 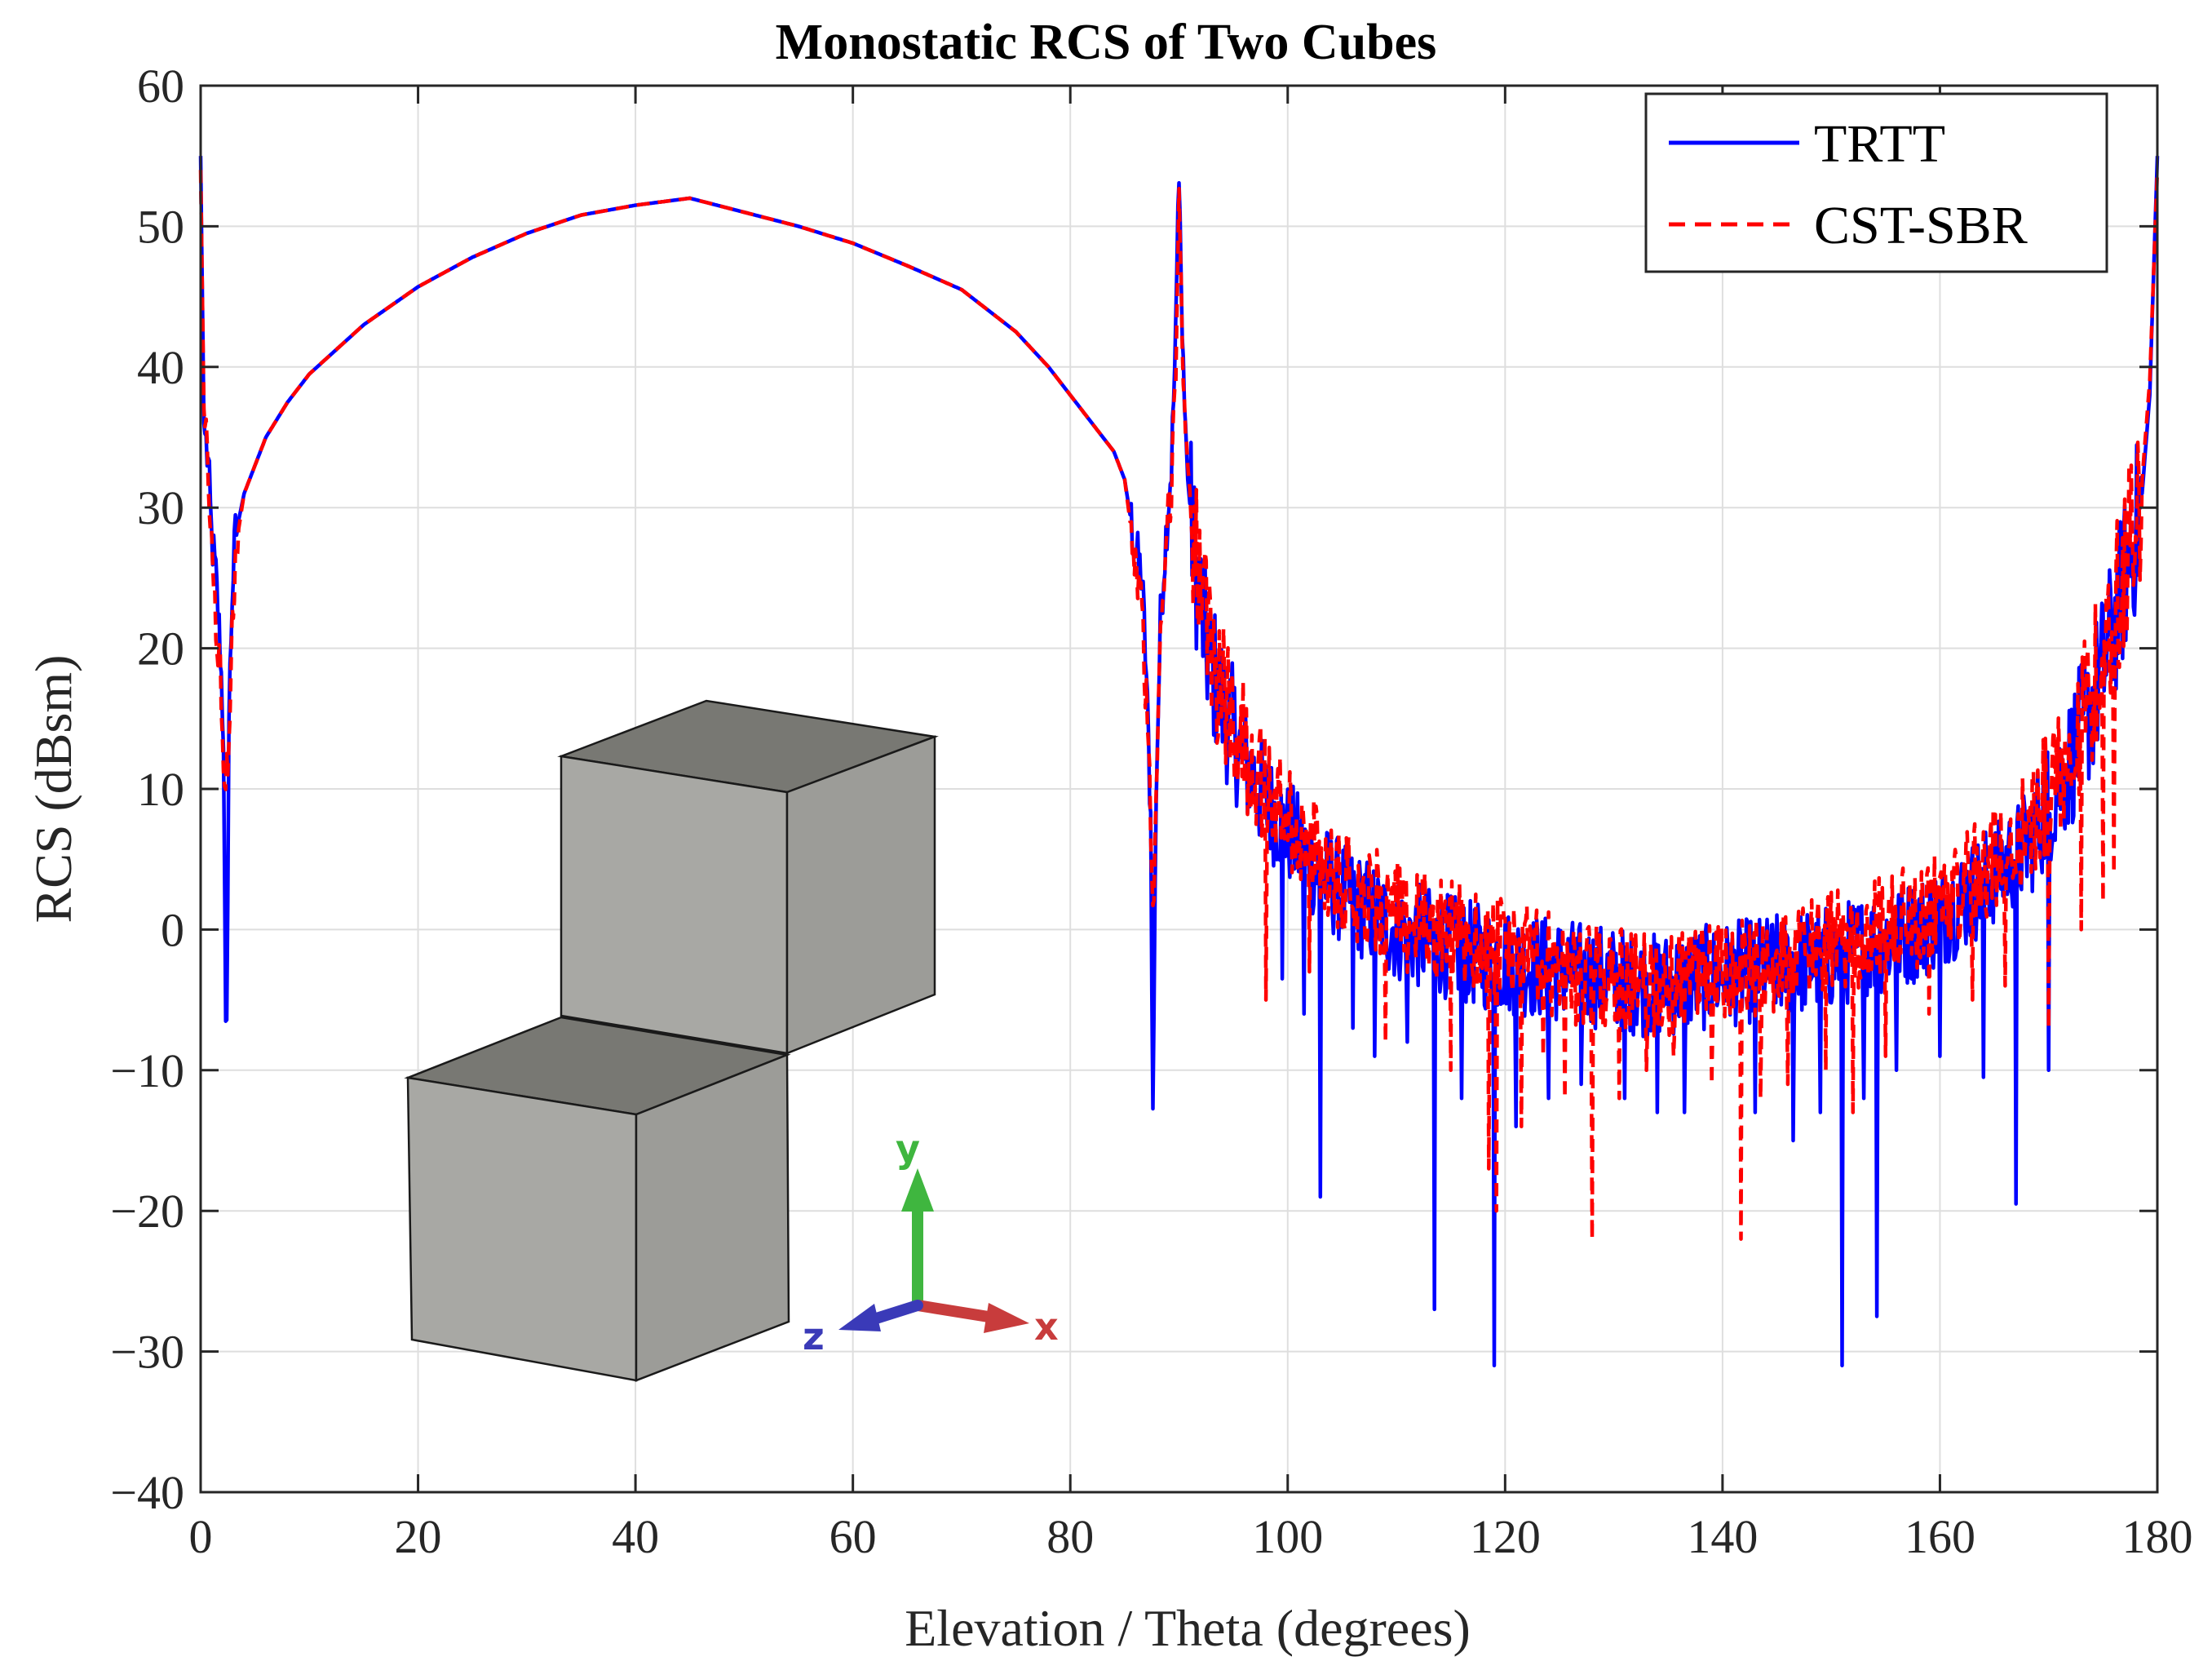 I want to click on y-tick-label: 50, so click(x=160, y=226).